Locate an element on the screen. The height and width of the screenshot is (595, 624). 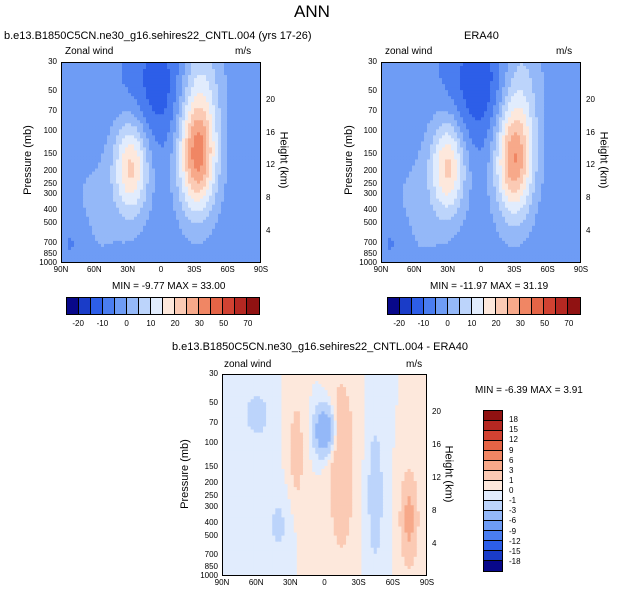
y2-tick-label: 20 is located at coordinates (270, 99).